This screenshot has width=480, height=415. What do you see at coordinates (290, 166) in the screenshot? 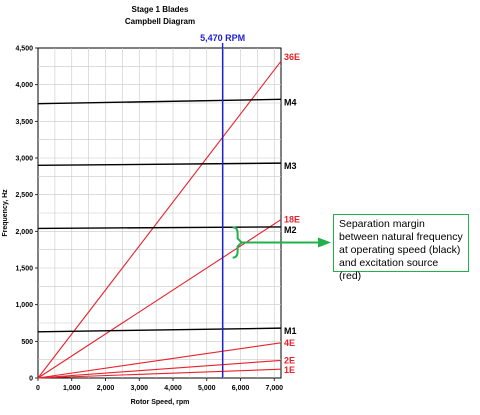
I see `mode-label-m3: M3` at bounding box center [290, 166].